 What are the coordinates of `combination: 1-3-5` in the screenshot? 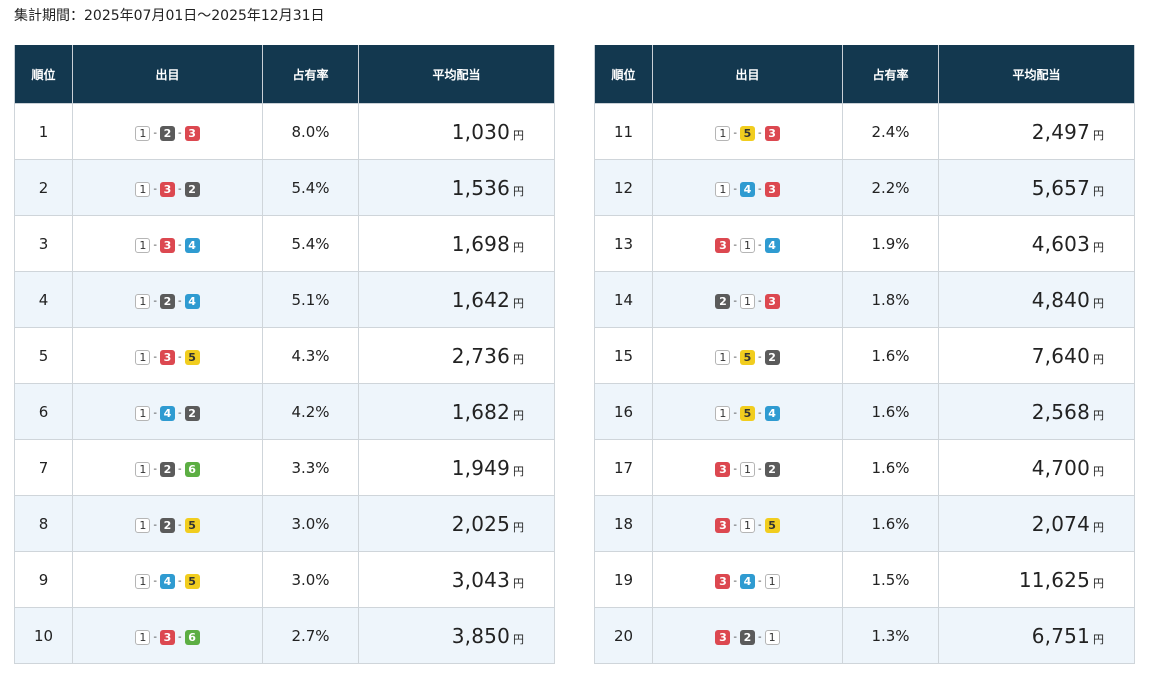 It's located at (167, 357).